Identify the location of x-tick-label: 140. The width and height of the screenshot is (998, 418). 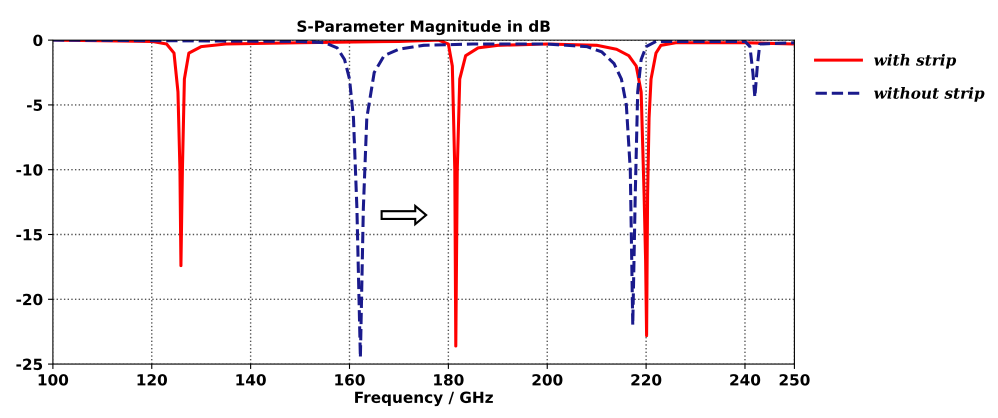
(251, 380).